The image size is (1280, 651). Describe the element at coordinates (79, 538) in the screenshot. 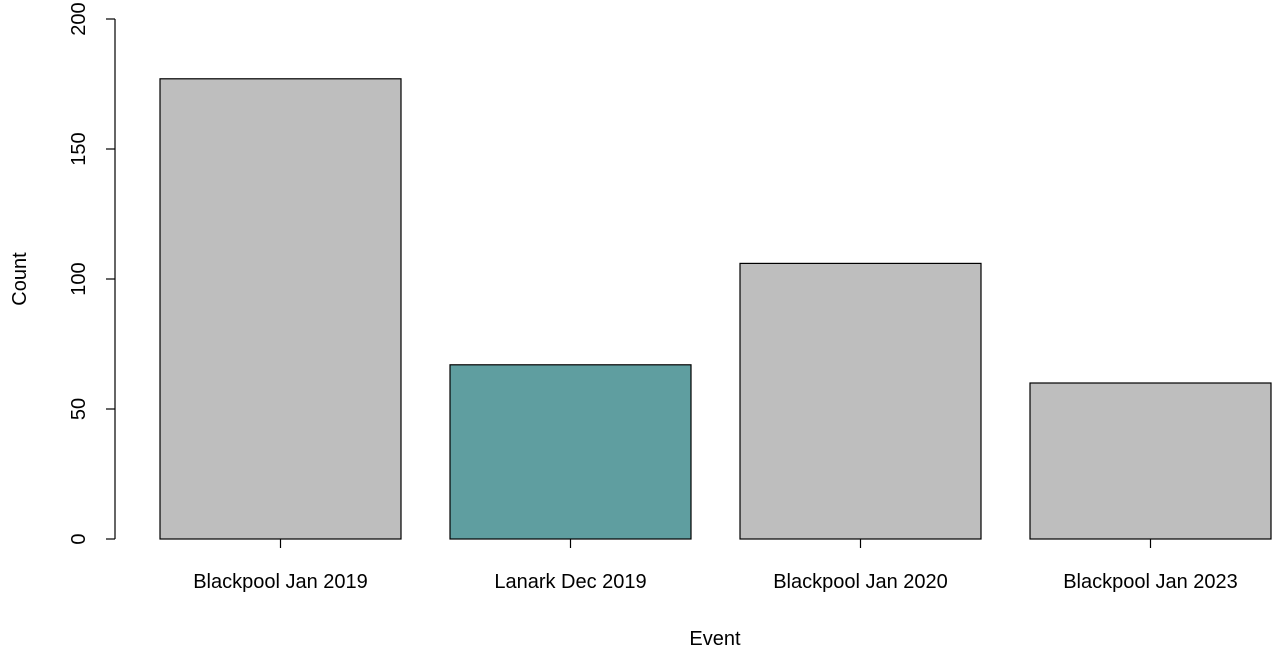

I see `y-tick-label: 0` at that location.